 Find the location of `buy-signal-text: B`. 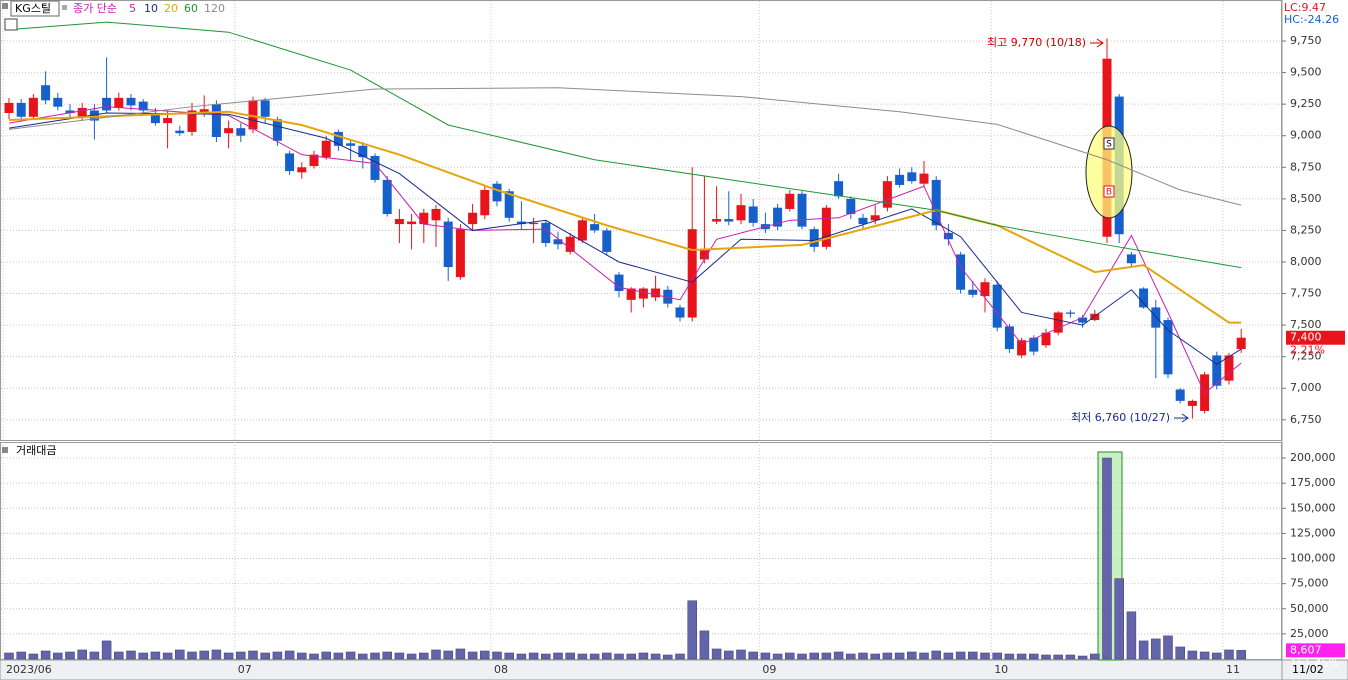

buy-signal-text: B is located at coordinates (1109, 193).